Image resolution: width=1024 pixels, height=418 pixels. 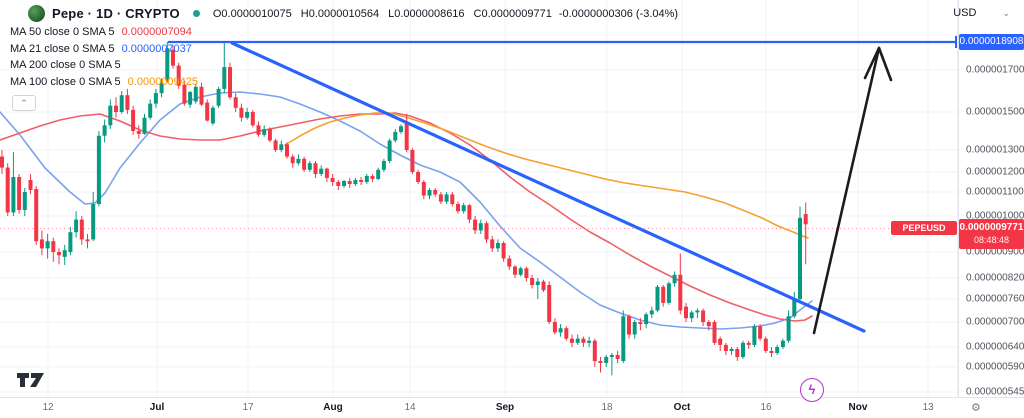 I want to click on price-tick: 0.0000009000, so click(x=995, y=252).